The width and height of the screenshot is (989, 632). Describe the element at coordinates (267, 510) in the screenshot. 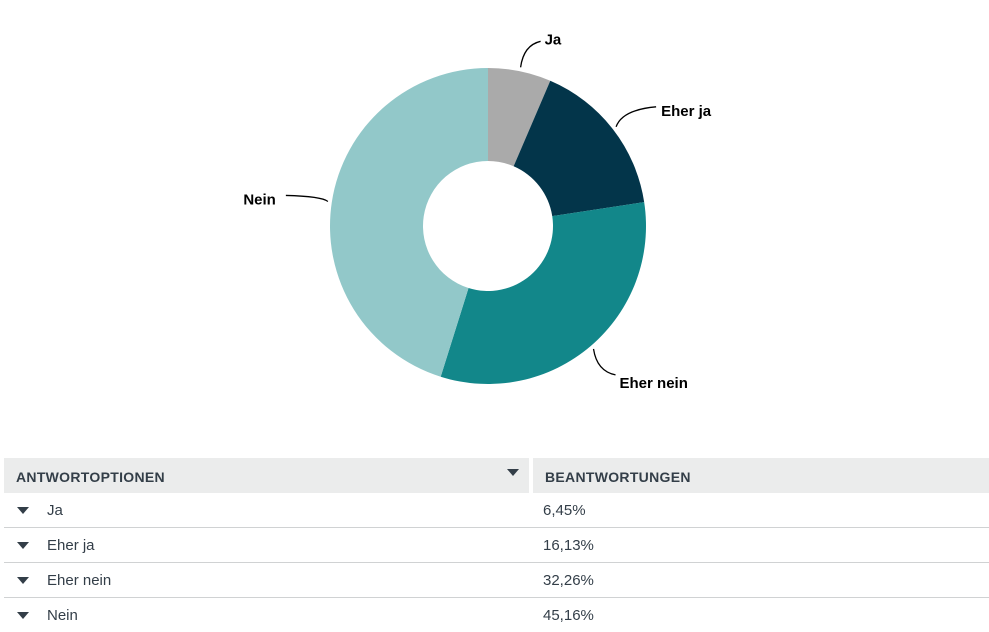

I see `option-cell: Ja` at that location.